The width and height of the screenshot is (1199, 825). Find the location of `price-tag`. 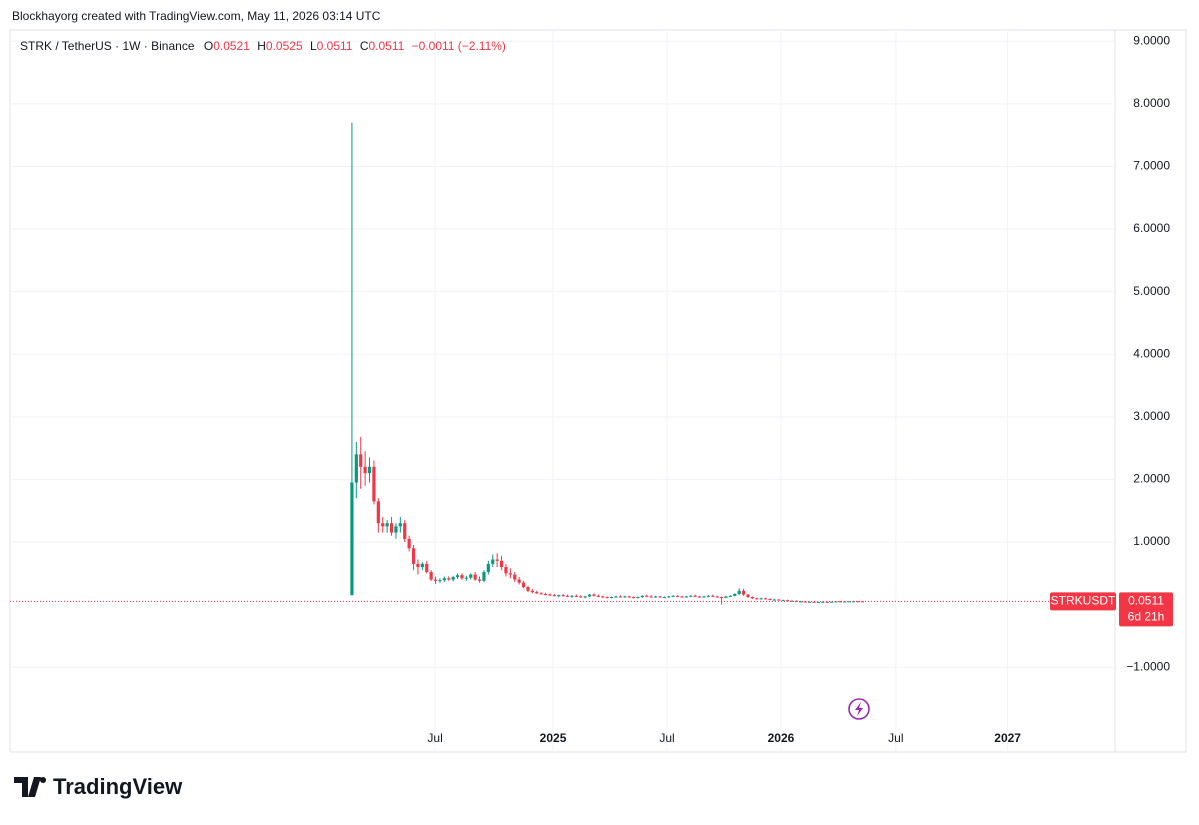

price-tag is located at coordinates (1146, 609).